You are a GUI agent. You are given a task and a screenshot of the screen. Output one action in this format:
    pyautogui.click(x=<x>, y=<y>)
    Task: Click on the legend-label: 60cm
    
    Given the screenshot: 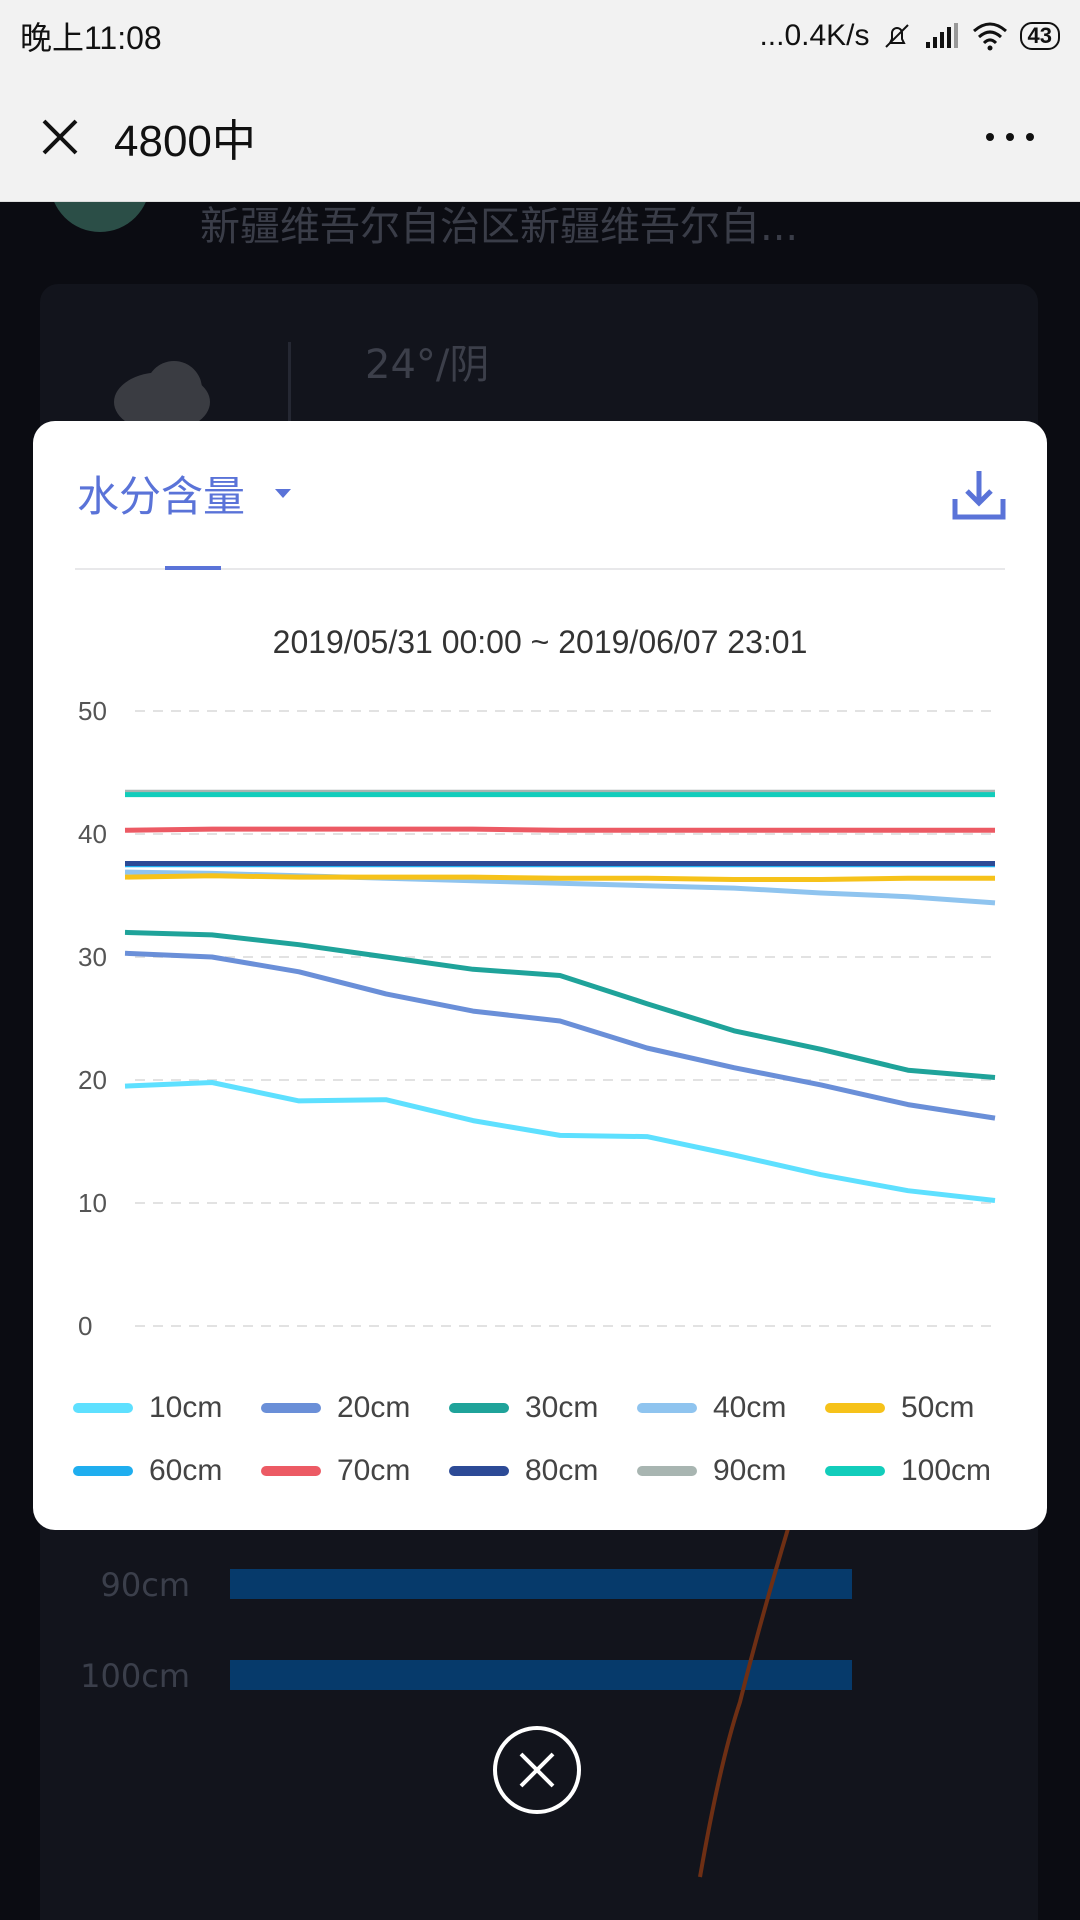 What is the action you would take?
    pyautogui.click(x=186, y=1470)
    